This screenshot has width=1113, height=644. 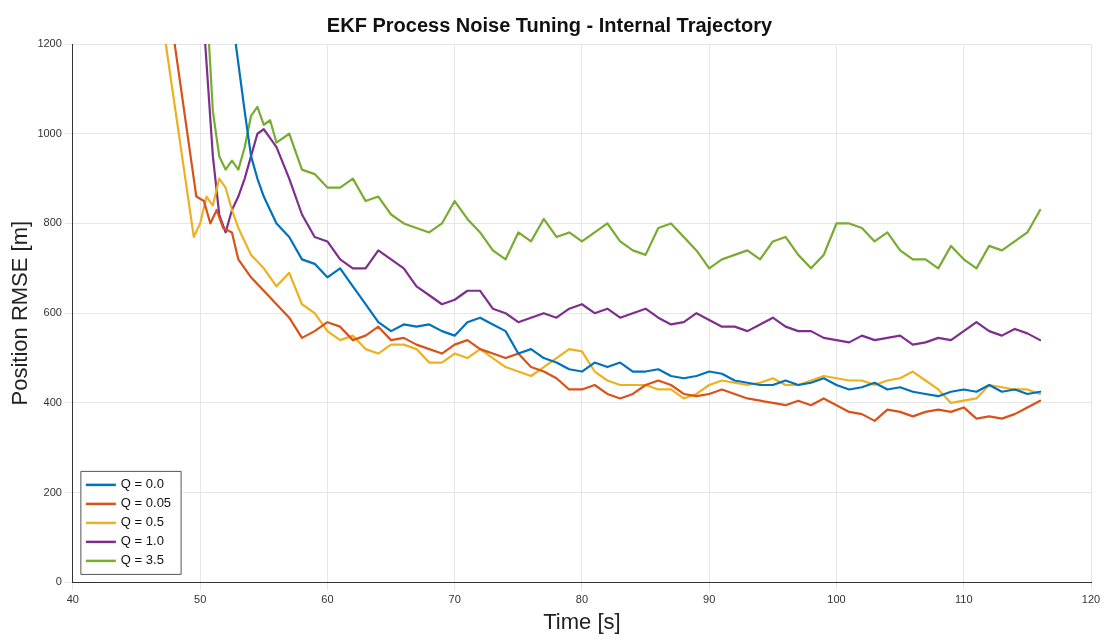 What do you see at coordinates (963, 599) in the screenshot?
I see `x-tick-label: 110` at bounding box center [963, 599].